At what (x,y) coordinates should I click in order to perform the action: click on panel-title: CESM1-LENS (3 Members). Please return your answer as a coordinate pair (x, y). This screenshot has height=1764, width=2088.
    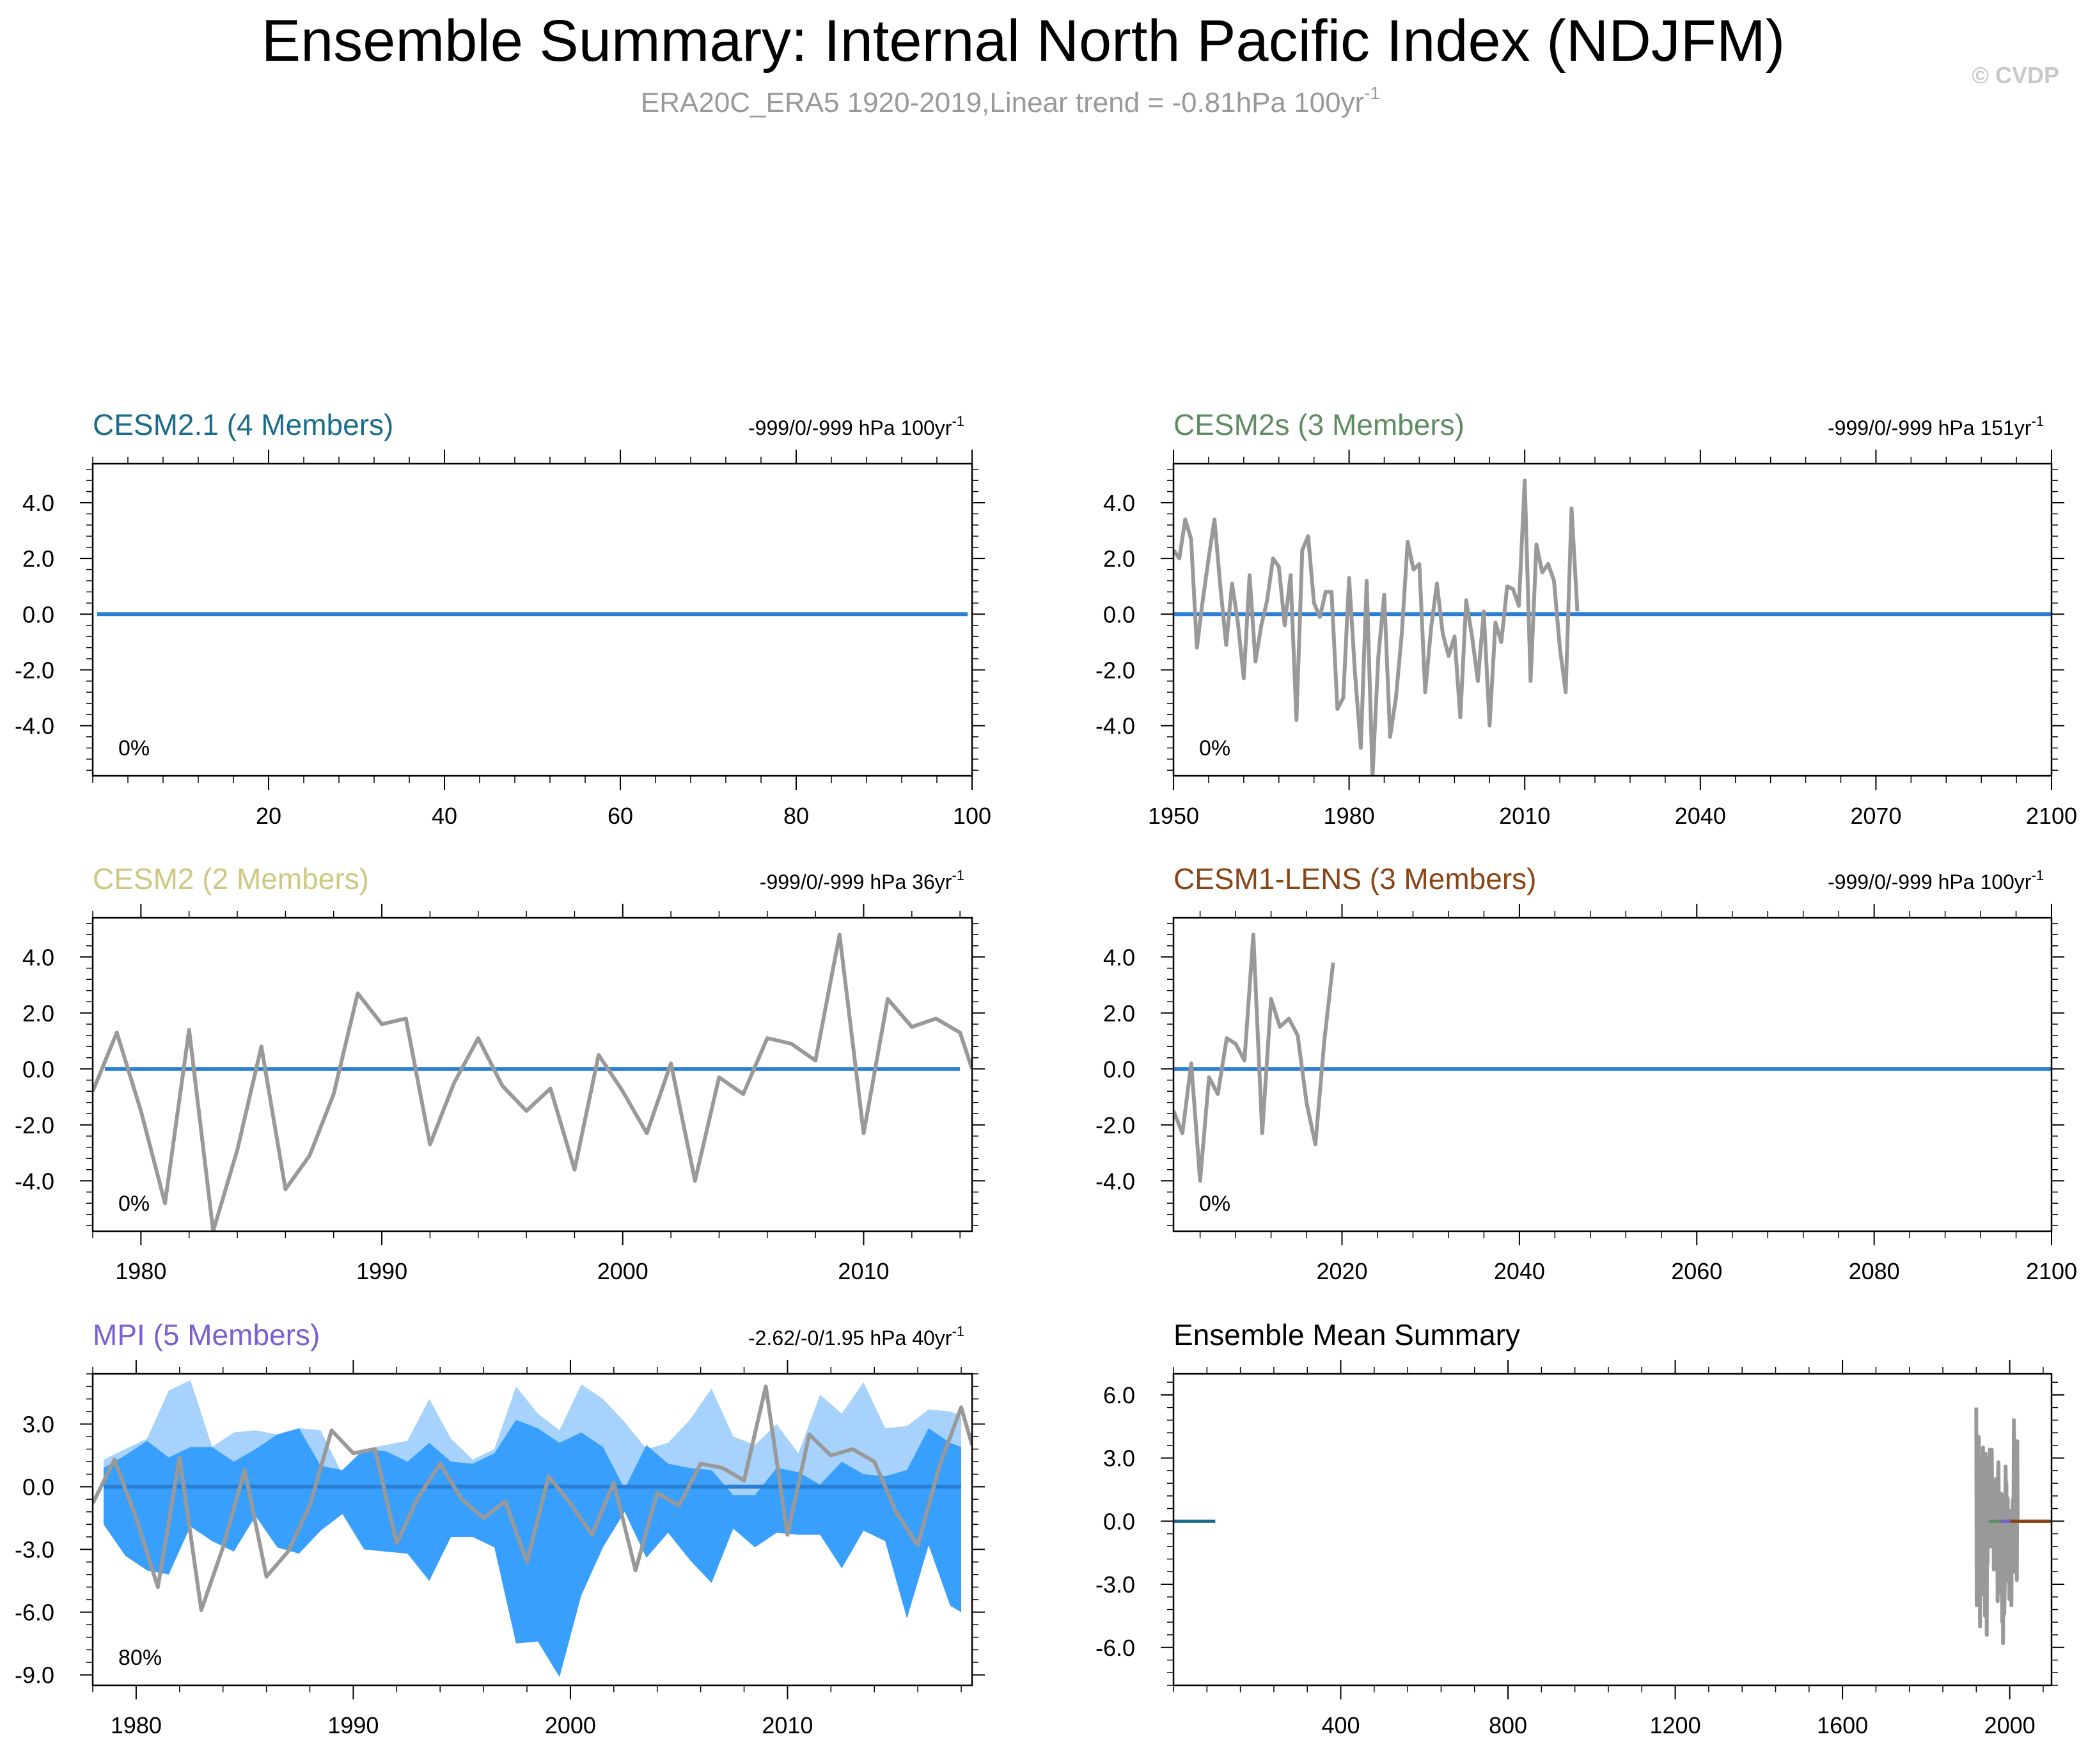
    Looking at the image, I should click on (1355, 879).